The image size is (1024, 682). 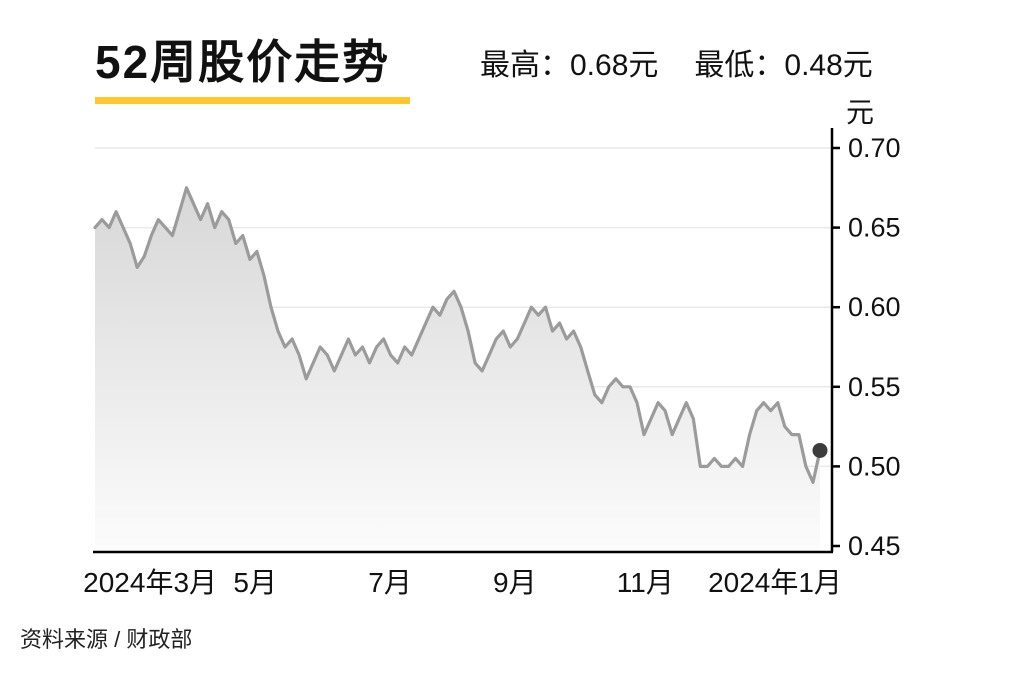 I want to click on y-tick-label: 0.55, so click(x=874, y=387).